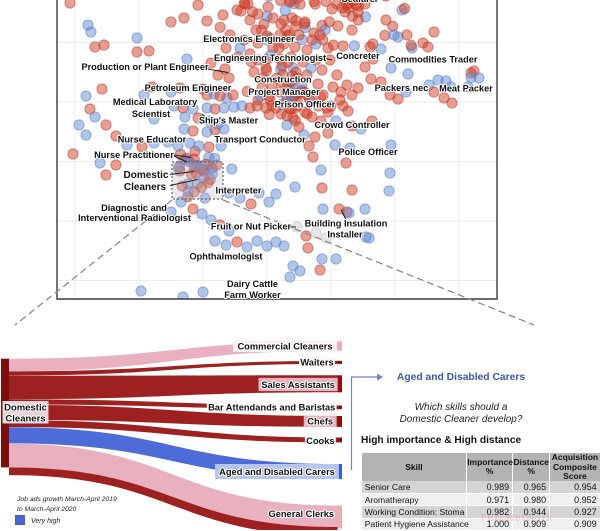 Image resolution: width=600 pixels, height=531 pixels. What do you see at coordinates (252, 284) in the screenshot?
I see `svg-text: Dairy Cattle` at bounding box center [252, 284].